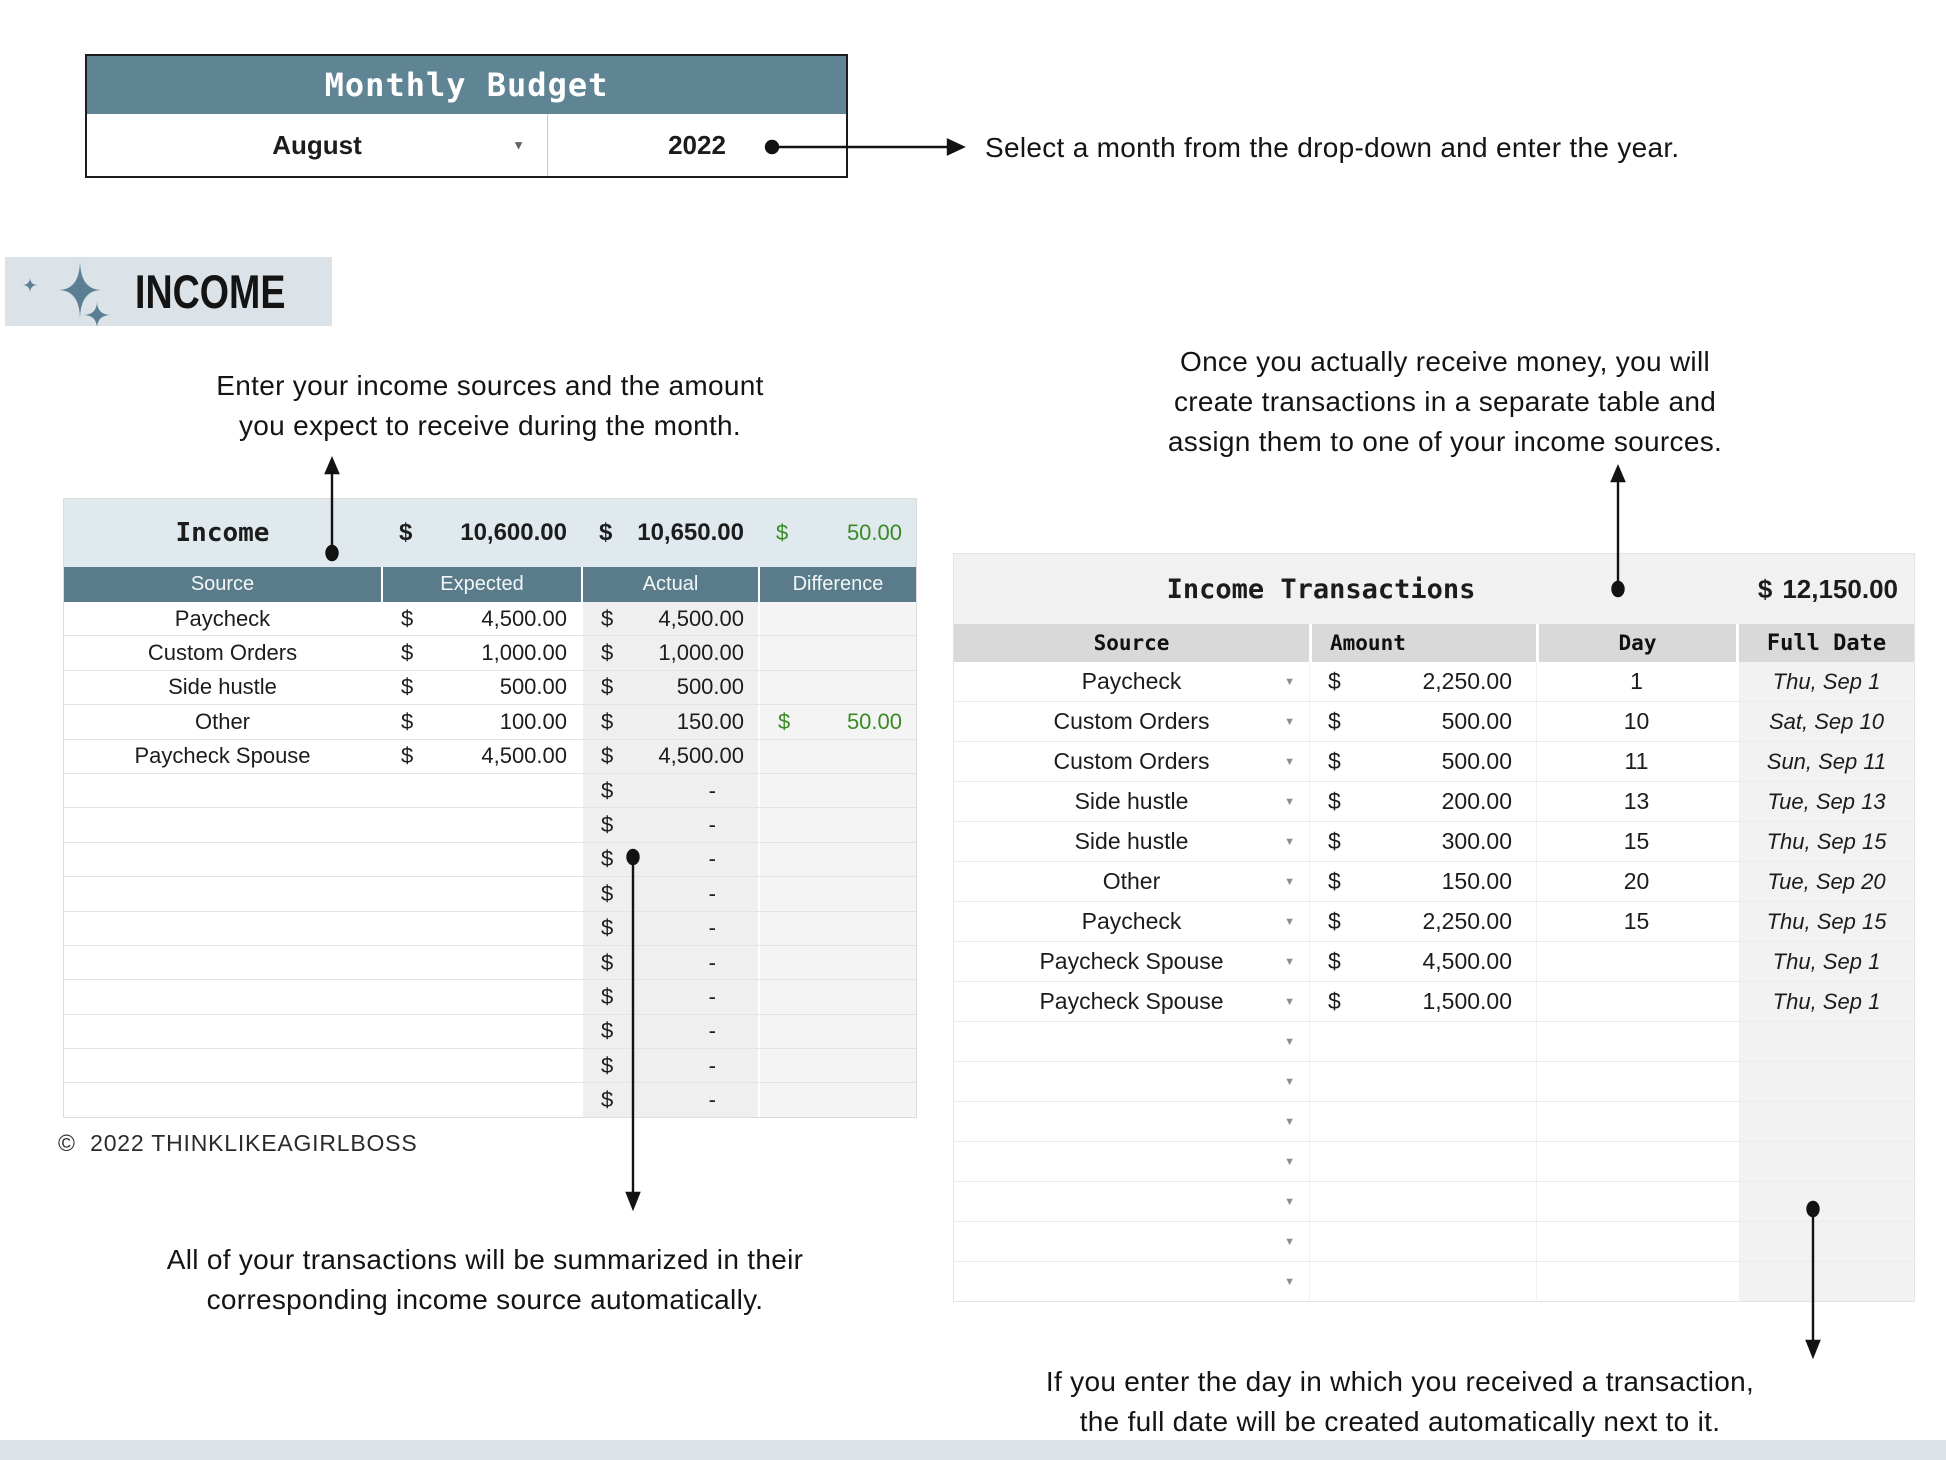  I want to click on month-select-cell: August ▼, so click(317, 145).